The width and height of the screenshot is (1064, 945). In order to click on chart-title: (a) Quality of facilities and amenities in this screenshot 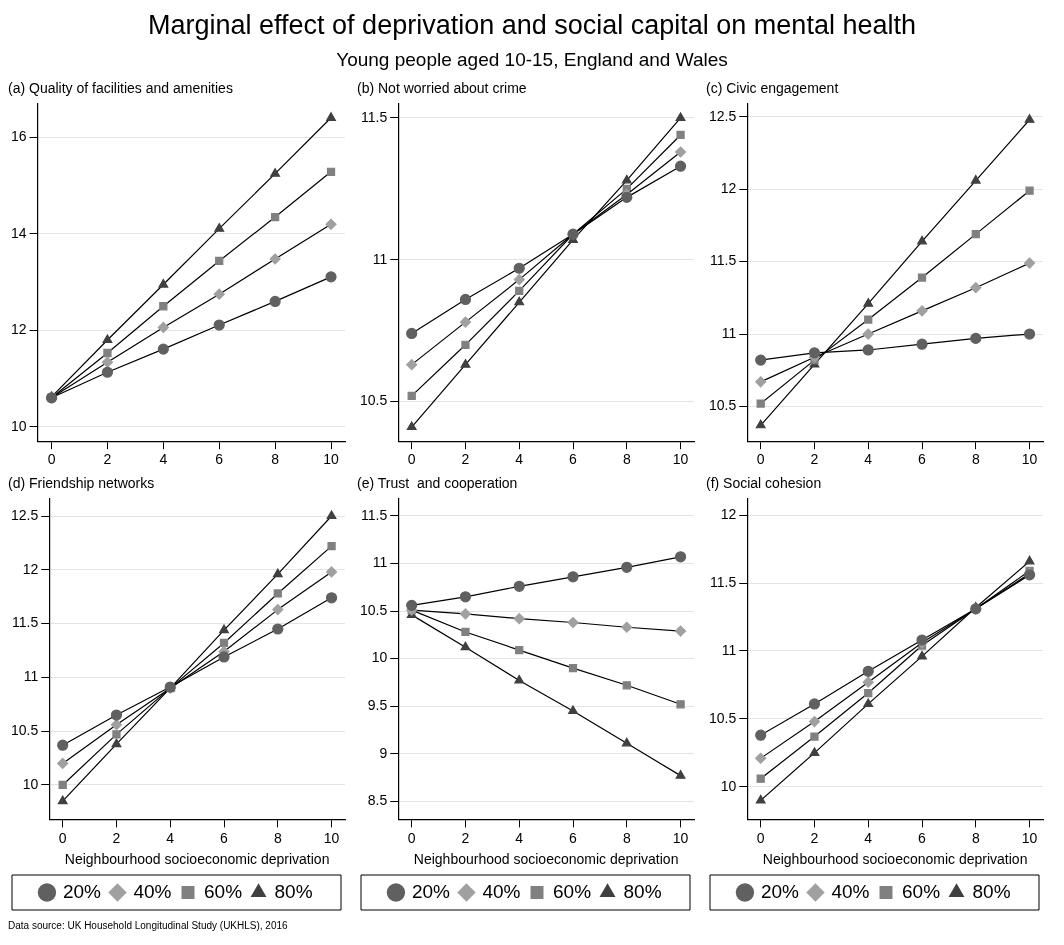, I will do `click(120, 88)`.